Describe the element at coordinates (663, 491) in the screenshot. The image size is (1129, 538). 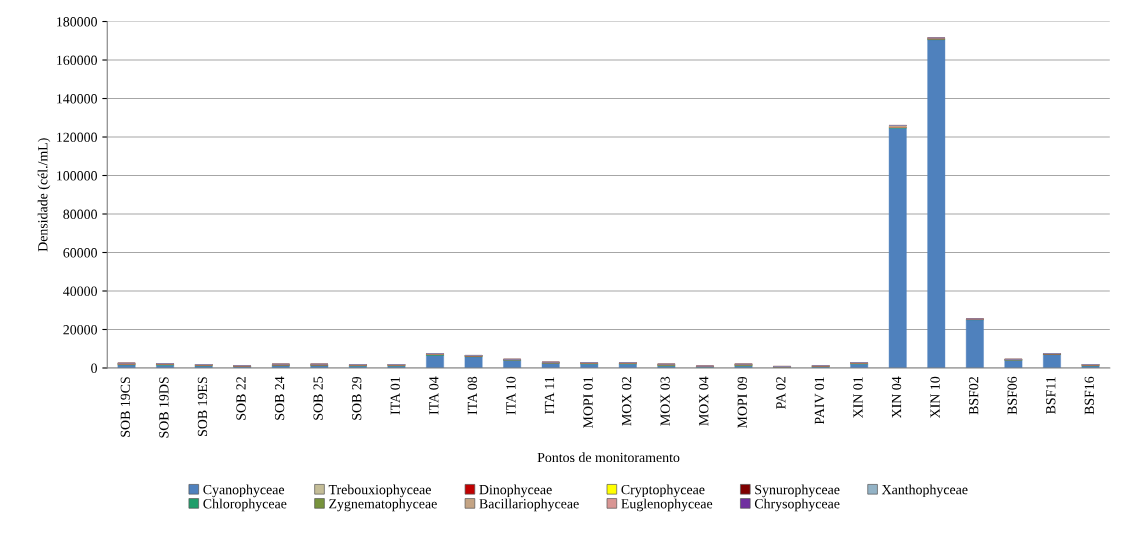
I see `legend-label: Cryptophyceae` at that location.